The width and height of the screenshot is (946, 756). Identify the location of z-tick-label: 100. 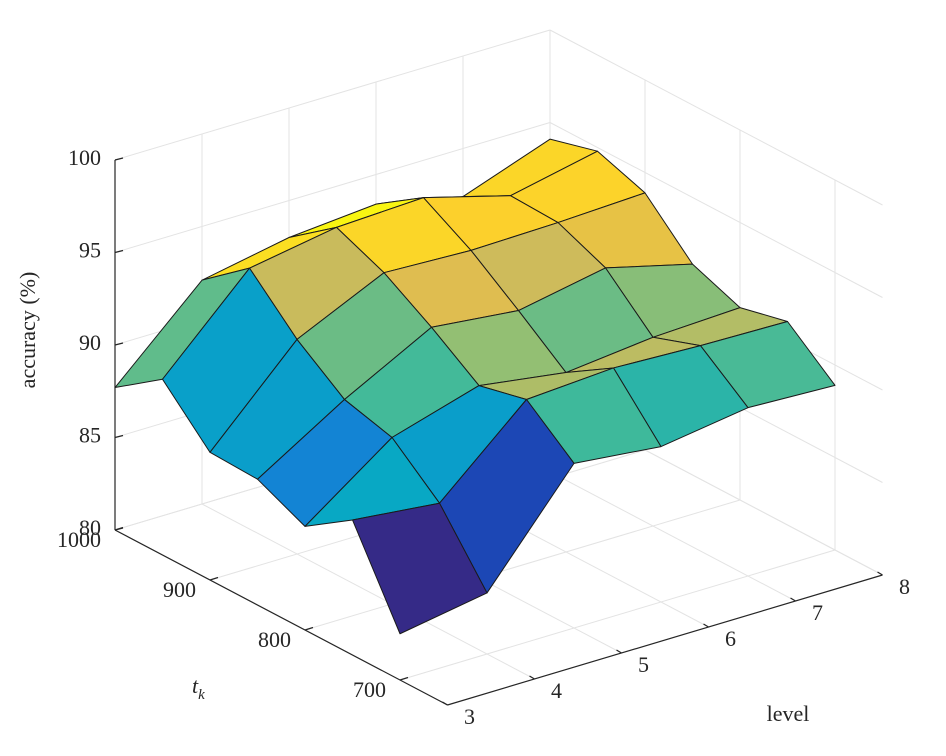
(84, 157).